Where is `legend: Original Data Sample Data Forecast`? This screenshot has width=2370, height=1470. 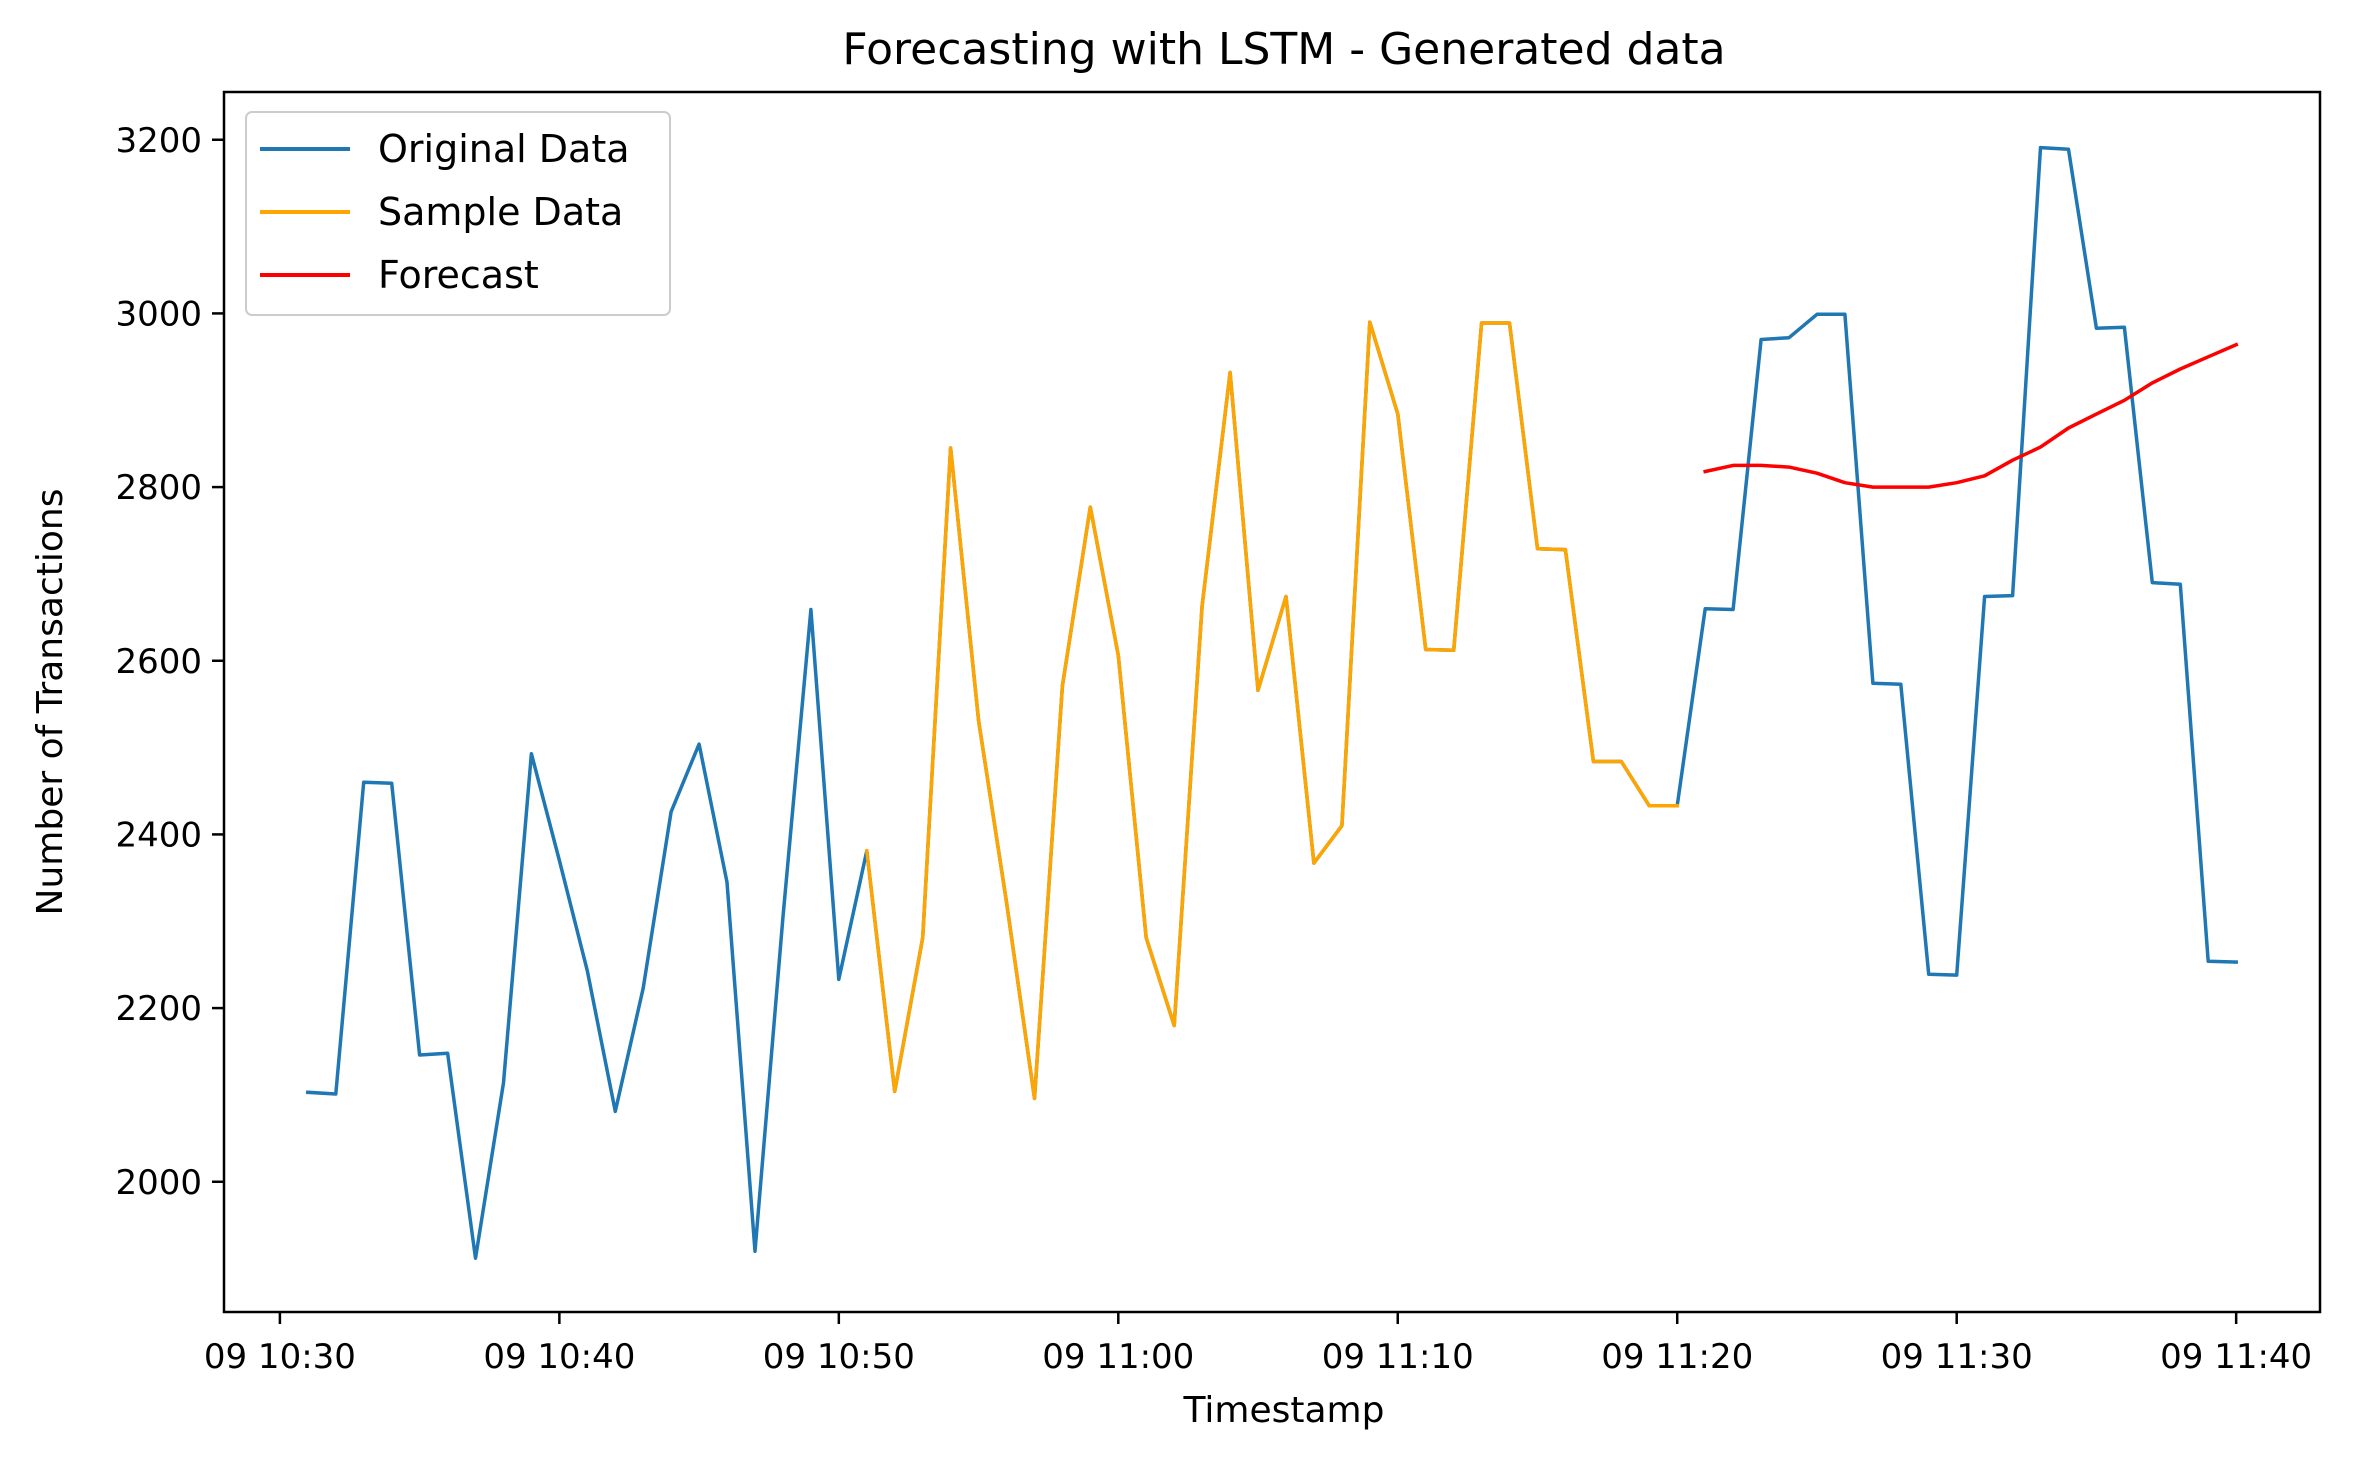 legend: Original Data Sample Data Forecast is located at coordinates (458, 213).